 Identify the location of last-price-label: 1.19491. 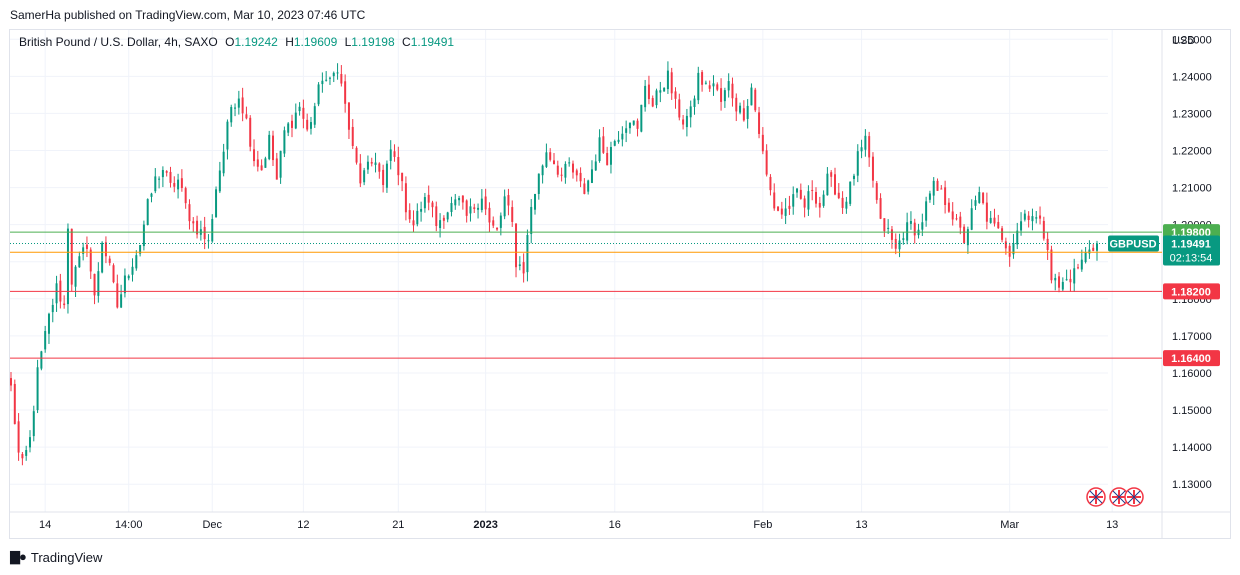
(1191, 245).